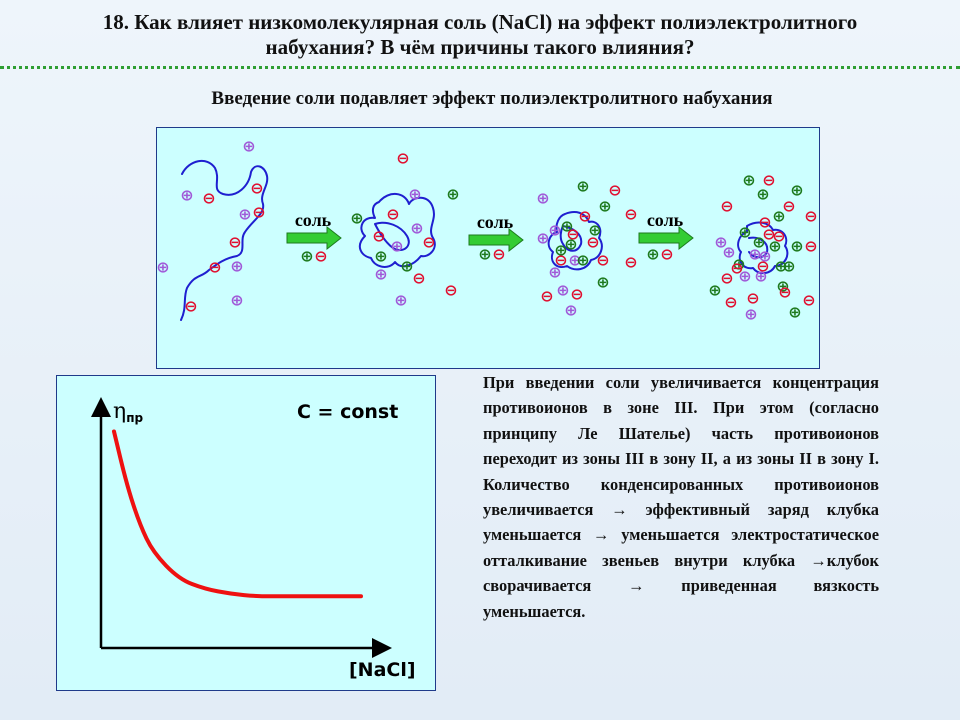 Image resolution: width=960 pixels, height=720 pixels. Describe the element at coordinates (224, 240) in the screenshot. I see `polymer-coil-extended` at that location.